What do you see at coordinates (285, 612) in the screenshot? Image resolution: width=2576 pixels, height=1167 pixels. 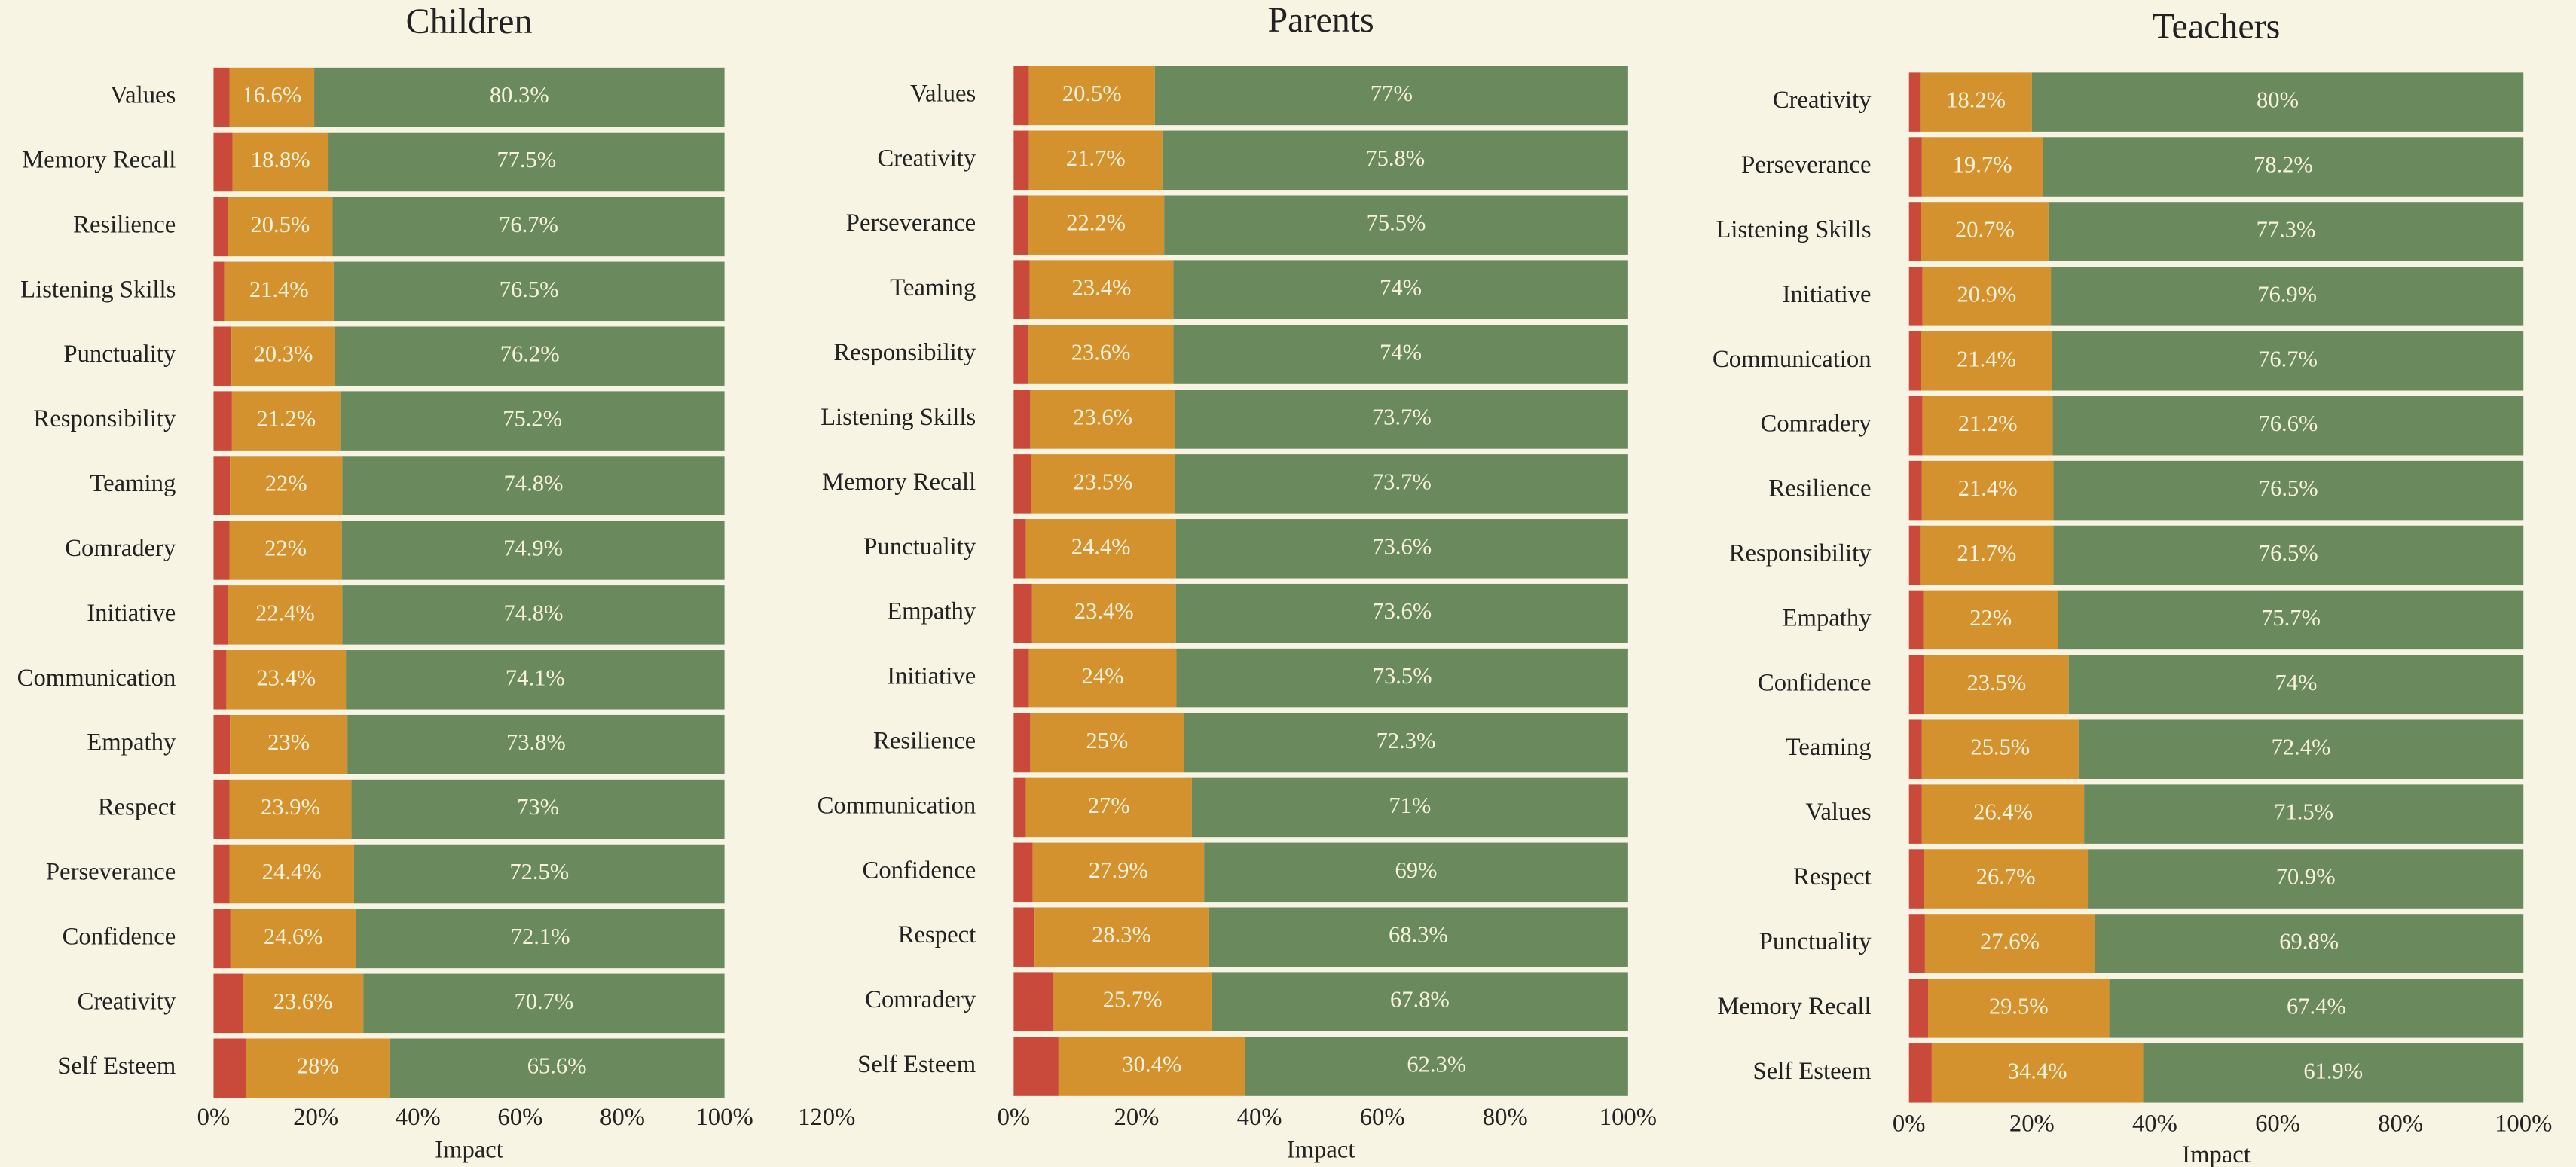 I see `value-label: 22.4%` at bounding box center [285, 612].